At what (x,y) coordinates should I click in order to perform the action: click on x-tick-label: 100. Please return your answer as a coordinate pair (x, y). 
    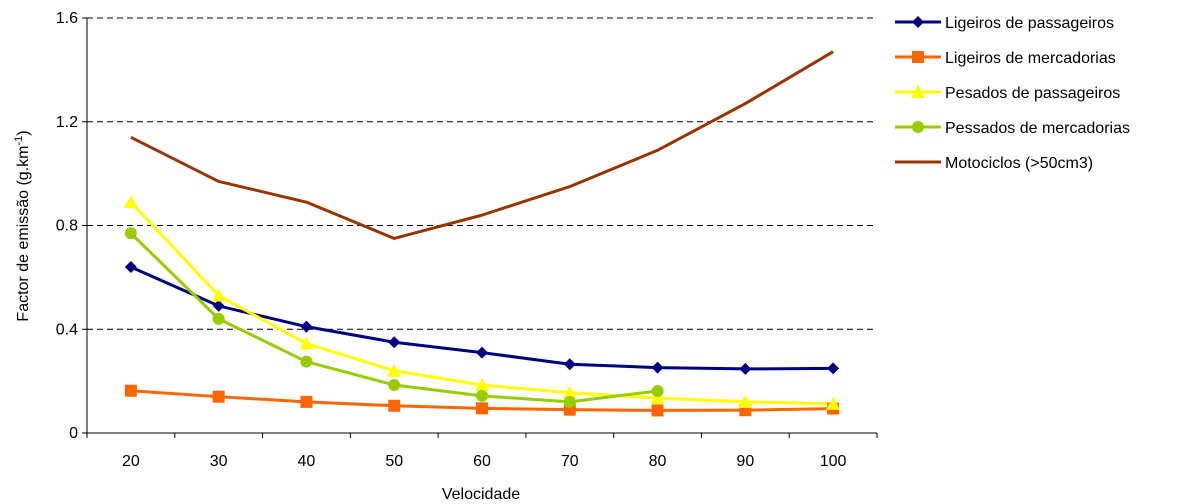
    Looking at the image, I should click on (833, 461).